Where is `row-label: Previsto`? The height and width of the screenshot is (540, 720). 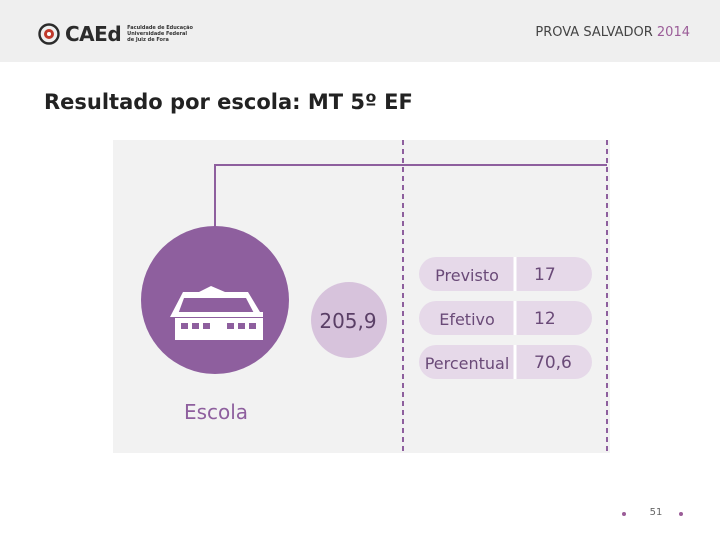 row-label: Previsto is located at coordinates (467, 275).